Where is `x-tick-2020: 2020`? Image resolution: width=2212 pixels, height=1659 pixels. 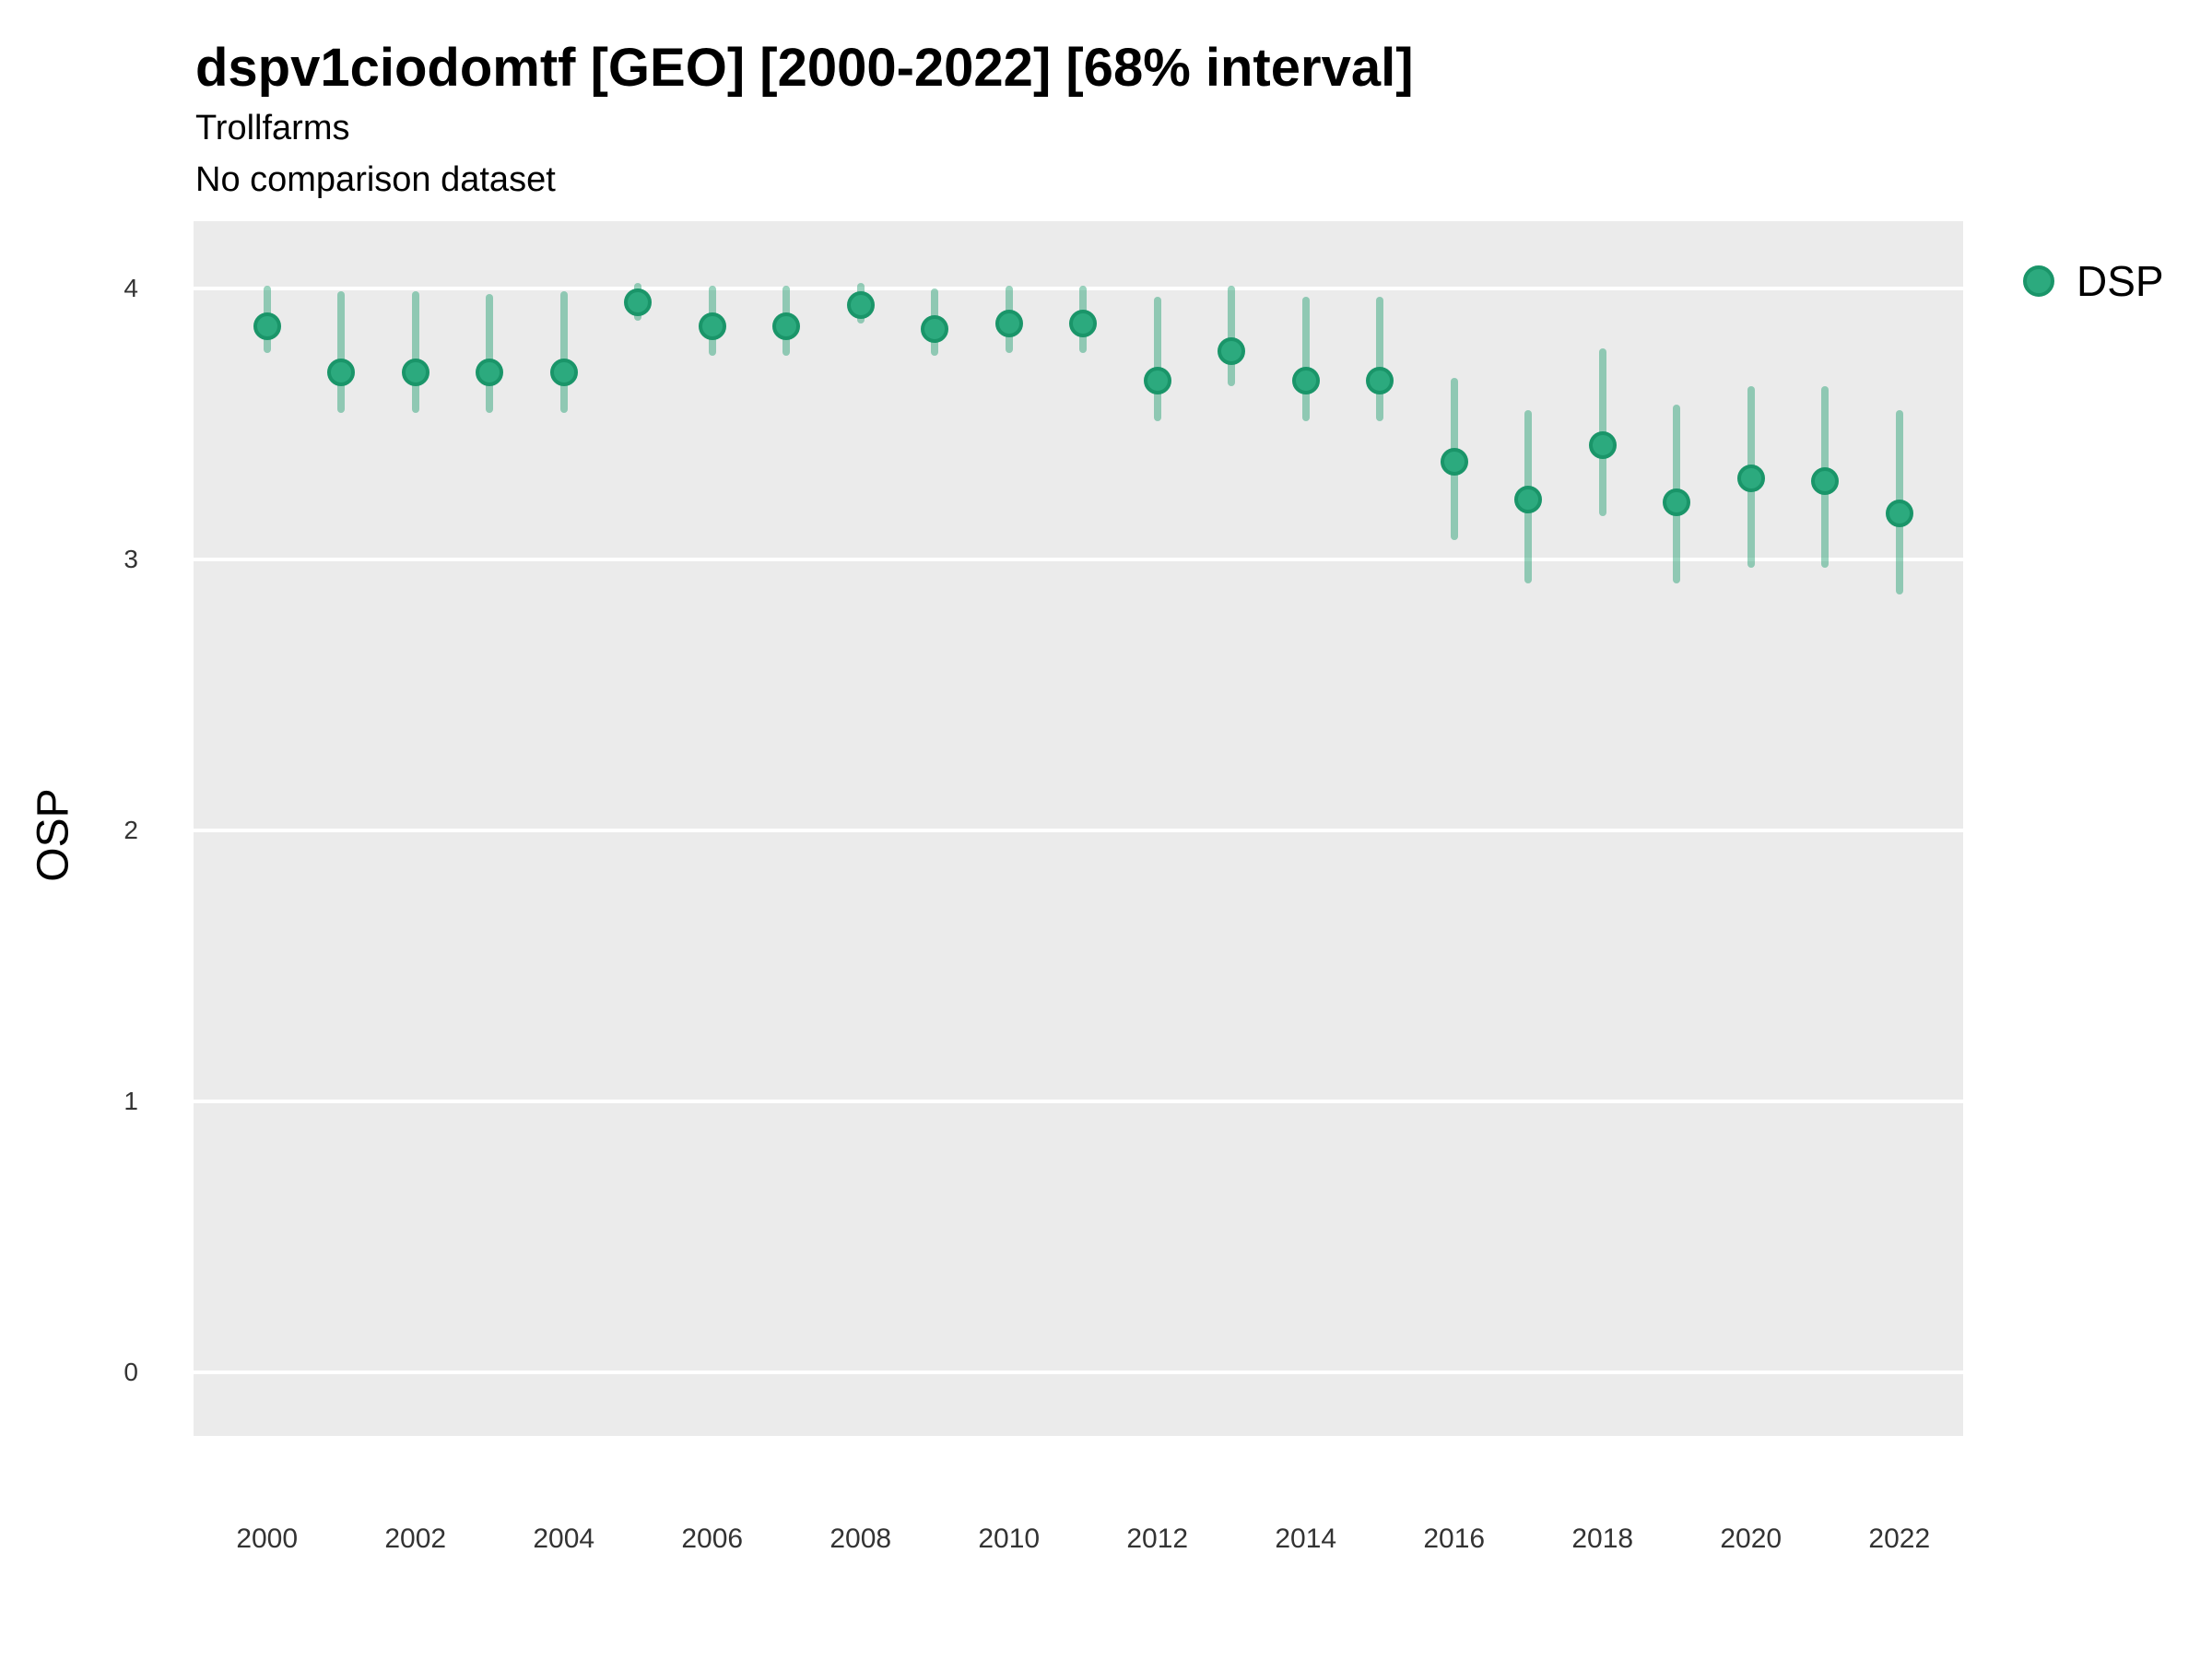 x-tick-2020: 2020 is located at coordinates (1751, 1539).